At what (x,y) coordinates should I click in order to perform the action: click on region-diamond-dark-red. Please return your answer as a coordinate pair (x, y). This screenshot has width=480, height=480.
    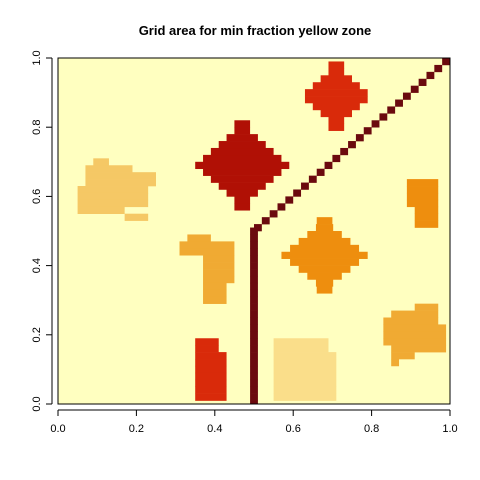
    Looking at the image, I should click on (242, 165).